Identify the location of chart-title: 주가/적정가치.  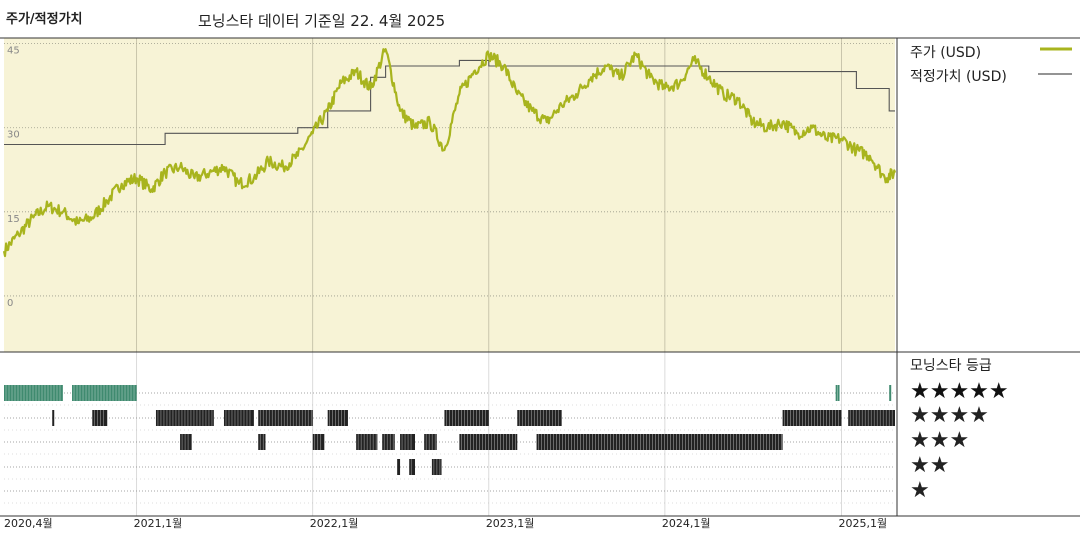
(44, 19).